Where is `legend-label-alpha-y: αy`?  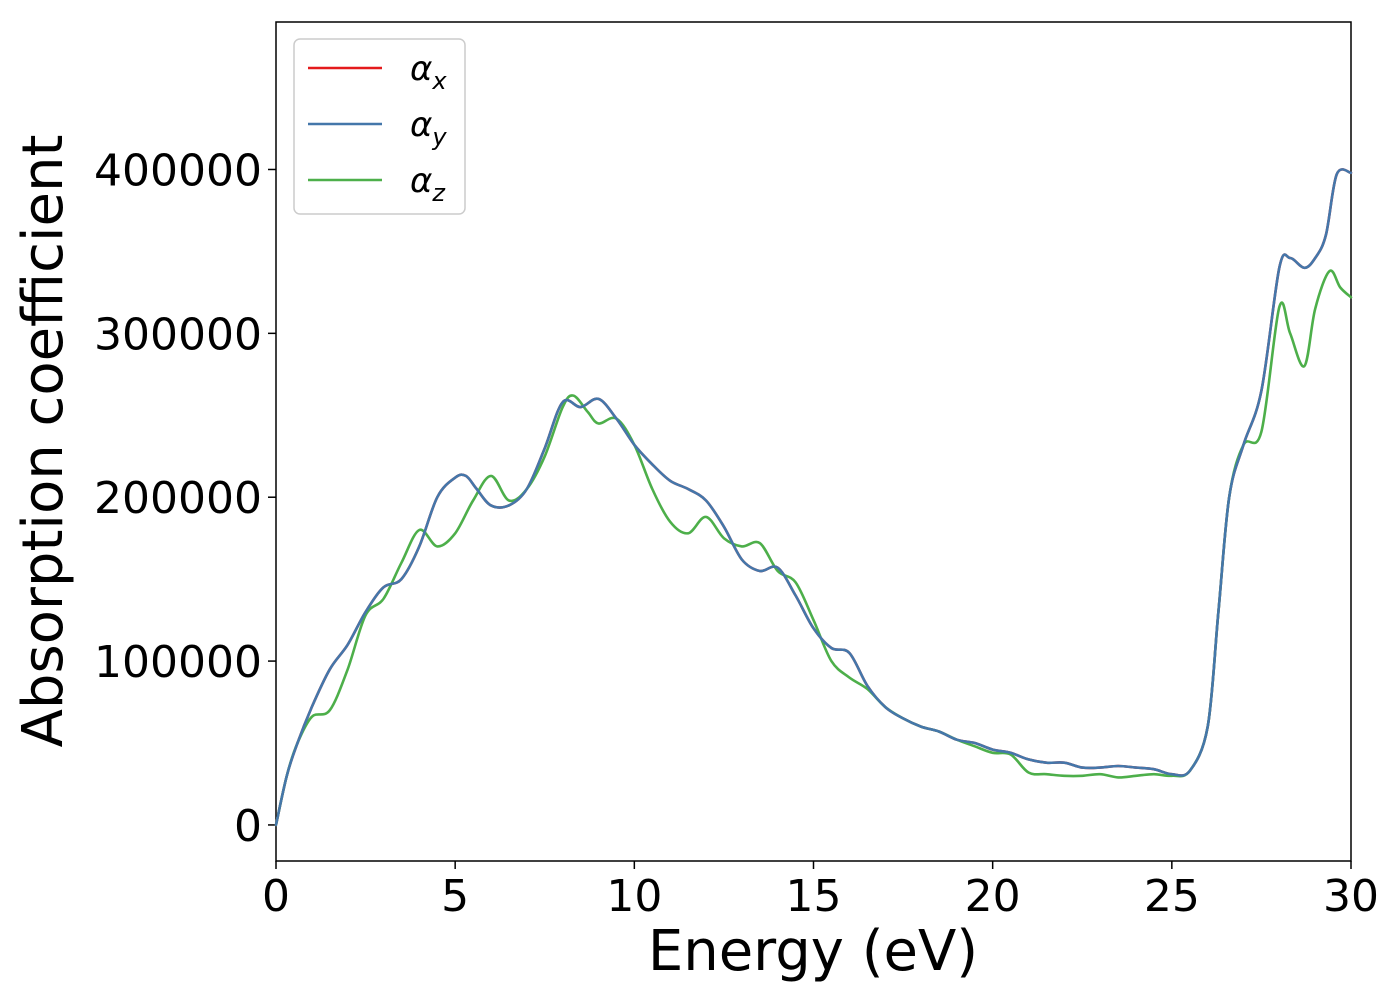
legend-label-alpha-y: αy is located at coordinates (428, 128).